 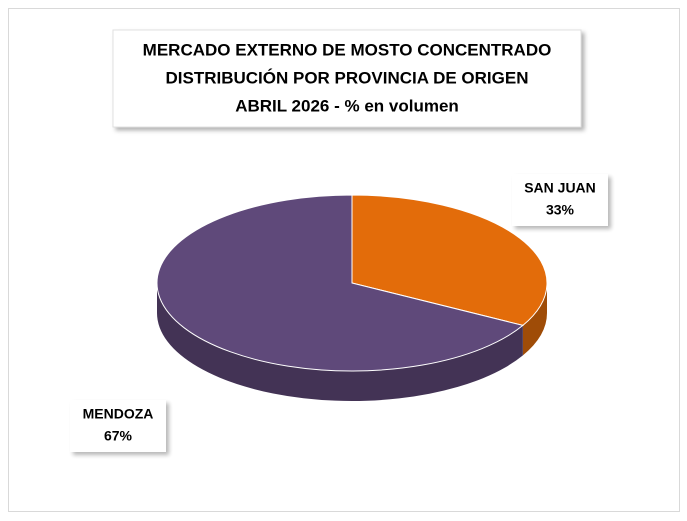 I want to click on chart-title: DISTRIBUCIÓN POR PROVINCIA DE ORIGEN, so click(x=346, y=77).